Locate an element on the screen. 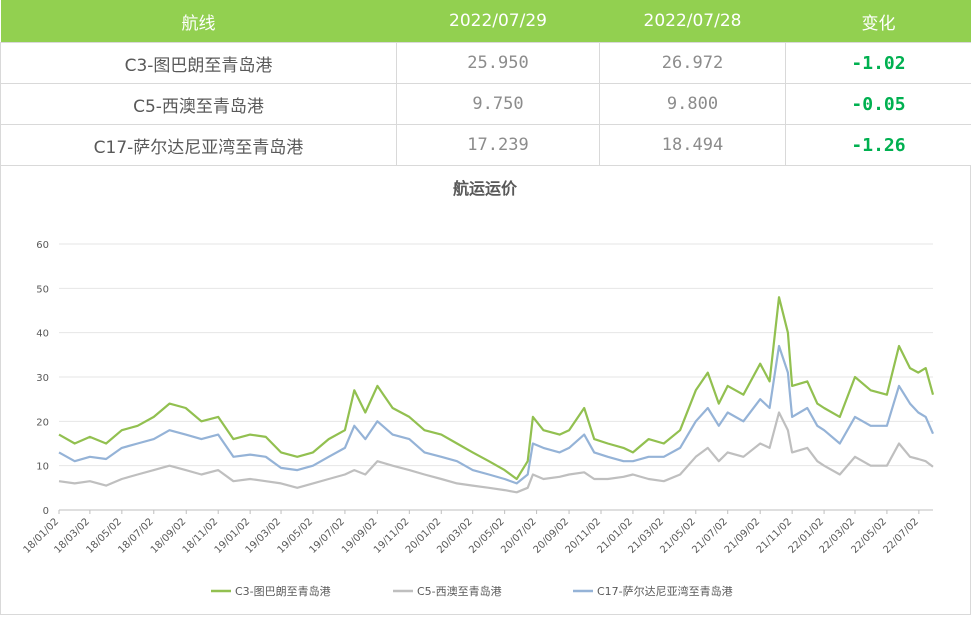 This screenshot has width=971, height=618. y-tick-label: 10 is located at coordinates (42, 467).